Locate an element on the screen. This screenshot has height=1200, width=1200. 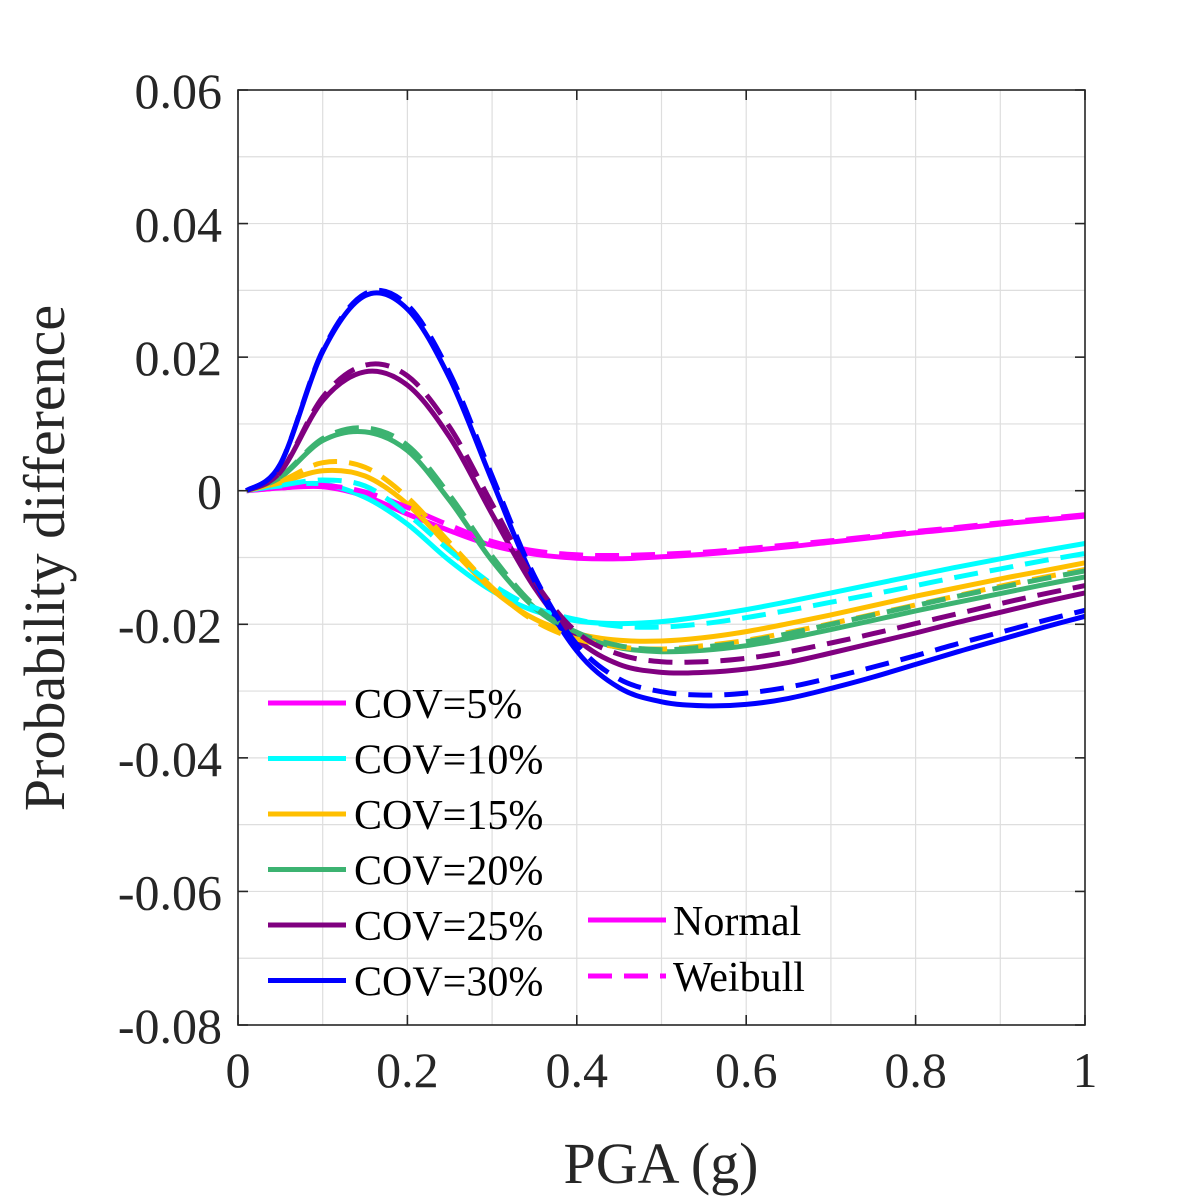
y-tick-label: 0.04 is located at coordinates (179, 225).